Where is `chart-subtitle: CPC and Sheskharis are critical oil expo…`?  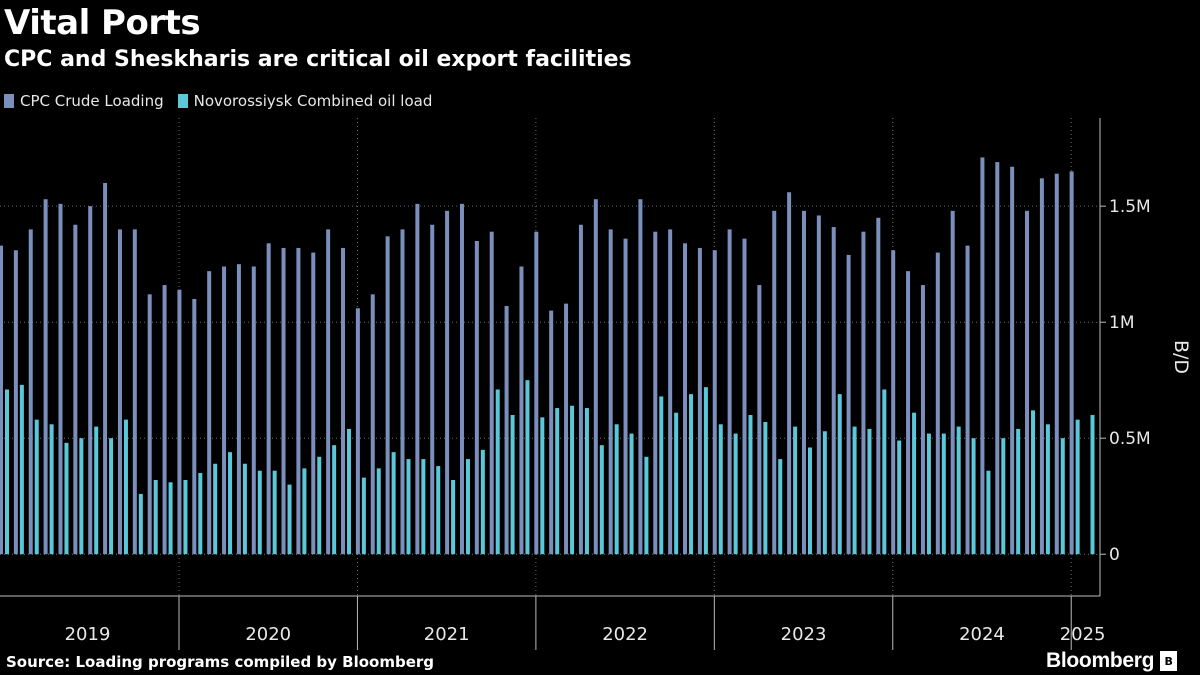
chart-subtitle: CPC and Sheskharis are critical oil expo… is located at coordinates (318, 59).